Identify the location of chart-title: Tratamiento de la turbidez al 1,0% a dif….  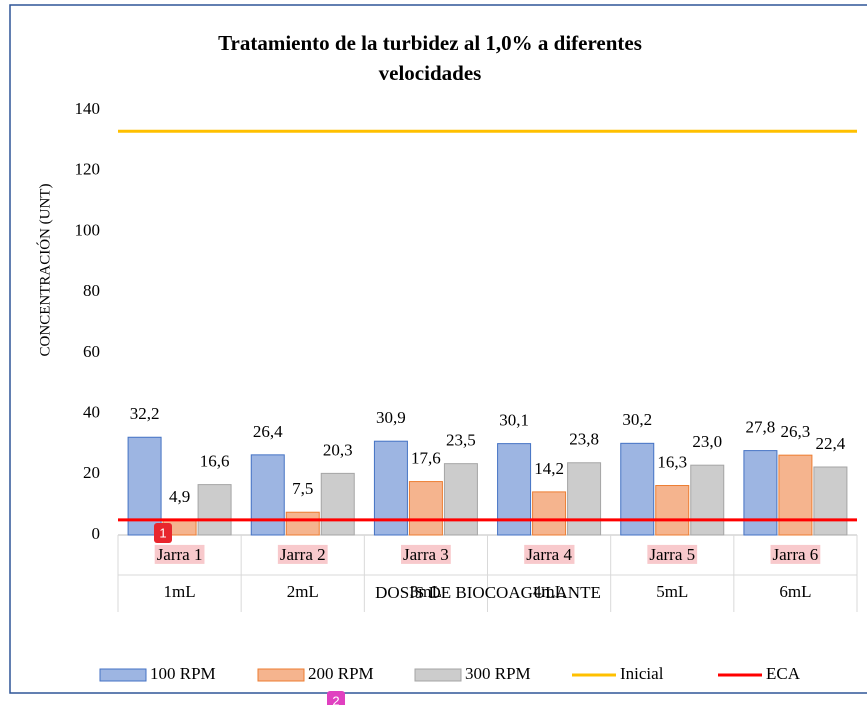
(430, 43).